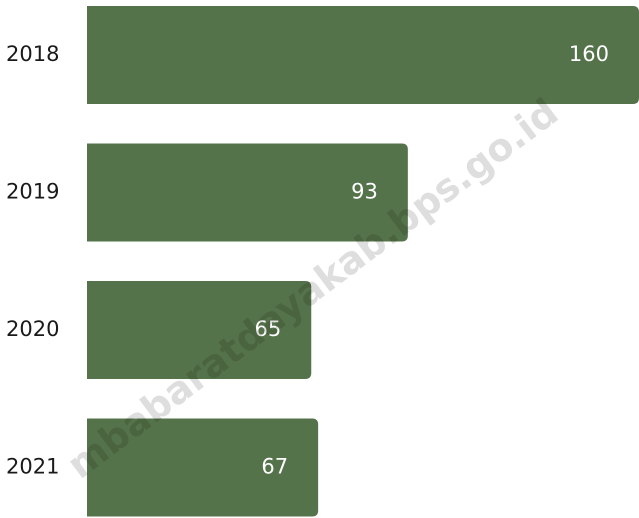 The image size is (639, 518). What do you see at coordinates (32, 467) in the screenshot?
I see `category-label-2021: 2021` at bounding box center [32, 467].